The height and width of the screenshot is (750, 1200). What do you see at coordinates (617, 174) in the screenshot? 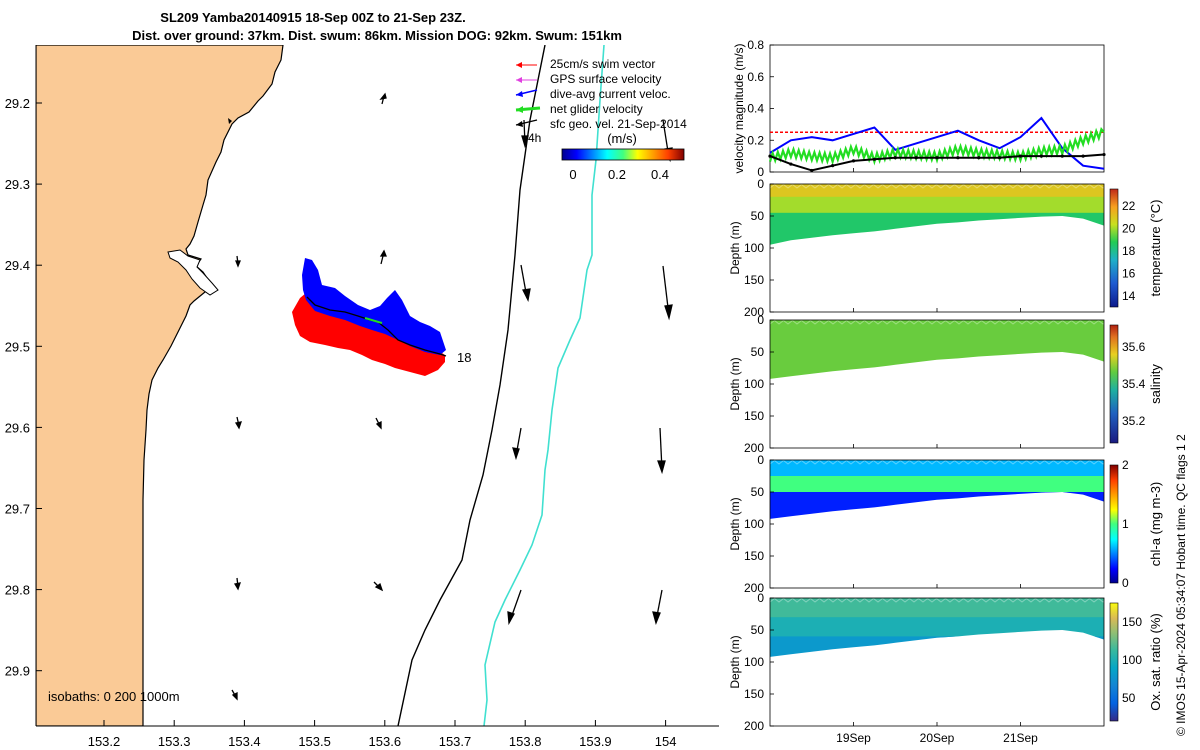
I see `speed-colorbar-tick-1: 0.2` at bounding box center [617, 174].